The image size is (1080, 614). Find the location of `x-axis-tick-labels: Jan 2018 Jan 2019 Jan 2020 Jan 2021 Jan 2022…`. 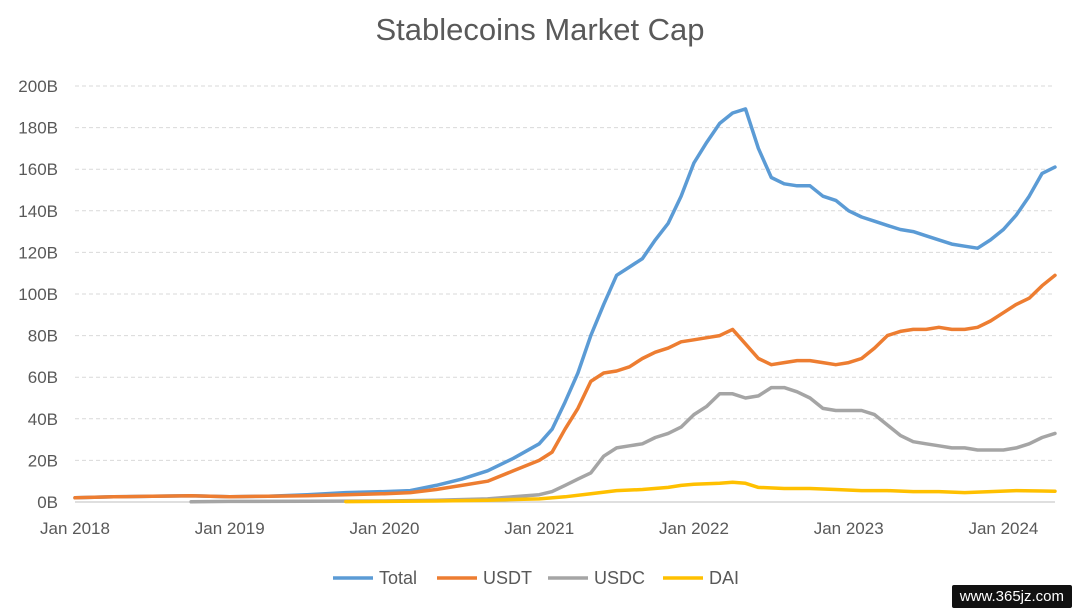

x-axis-tick-labels: Jan 2018 Jan 2019 Jan 2020 Jan 2021 Jan 2022… is located at coordinates (539, 528).